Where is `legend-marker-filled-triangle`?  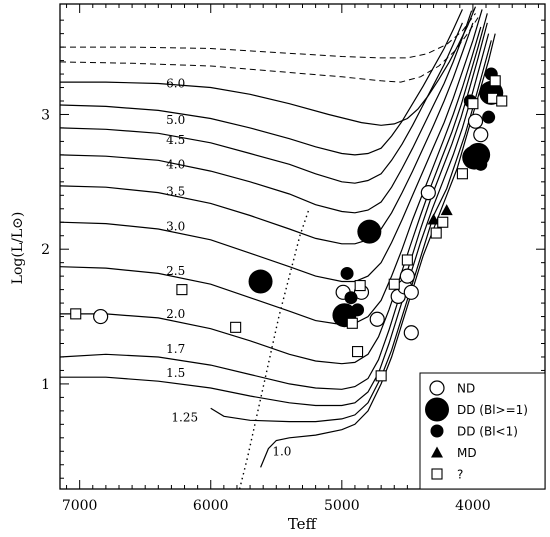
legend-marker-filled-triangle is located at coordinates (437, 452).